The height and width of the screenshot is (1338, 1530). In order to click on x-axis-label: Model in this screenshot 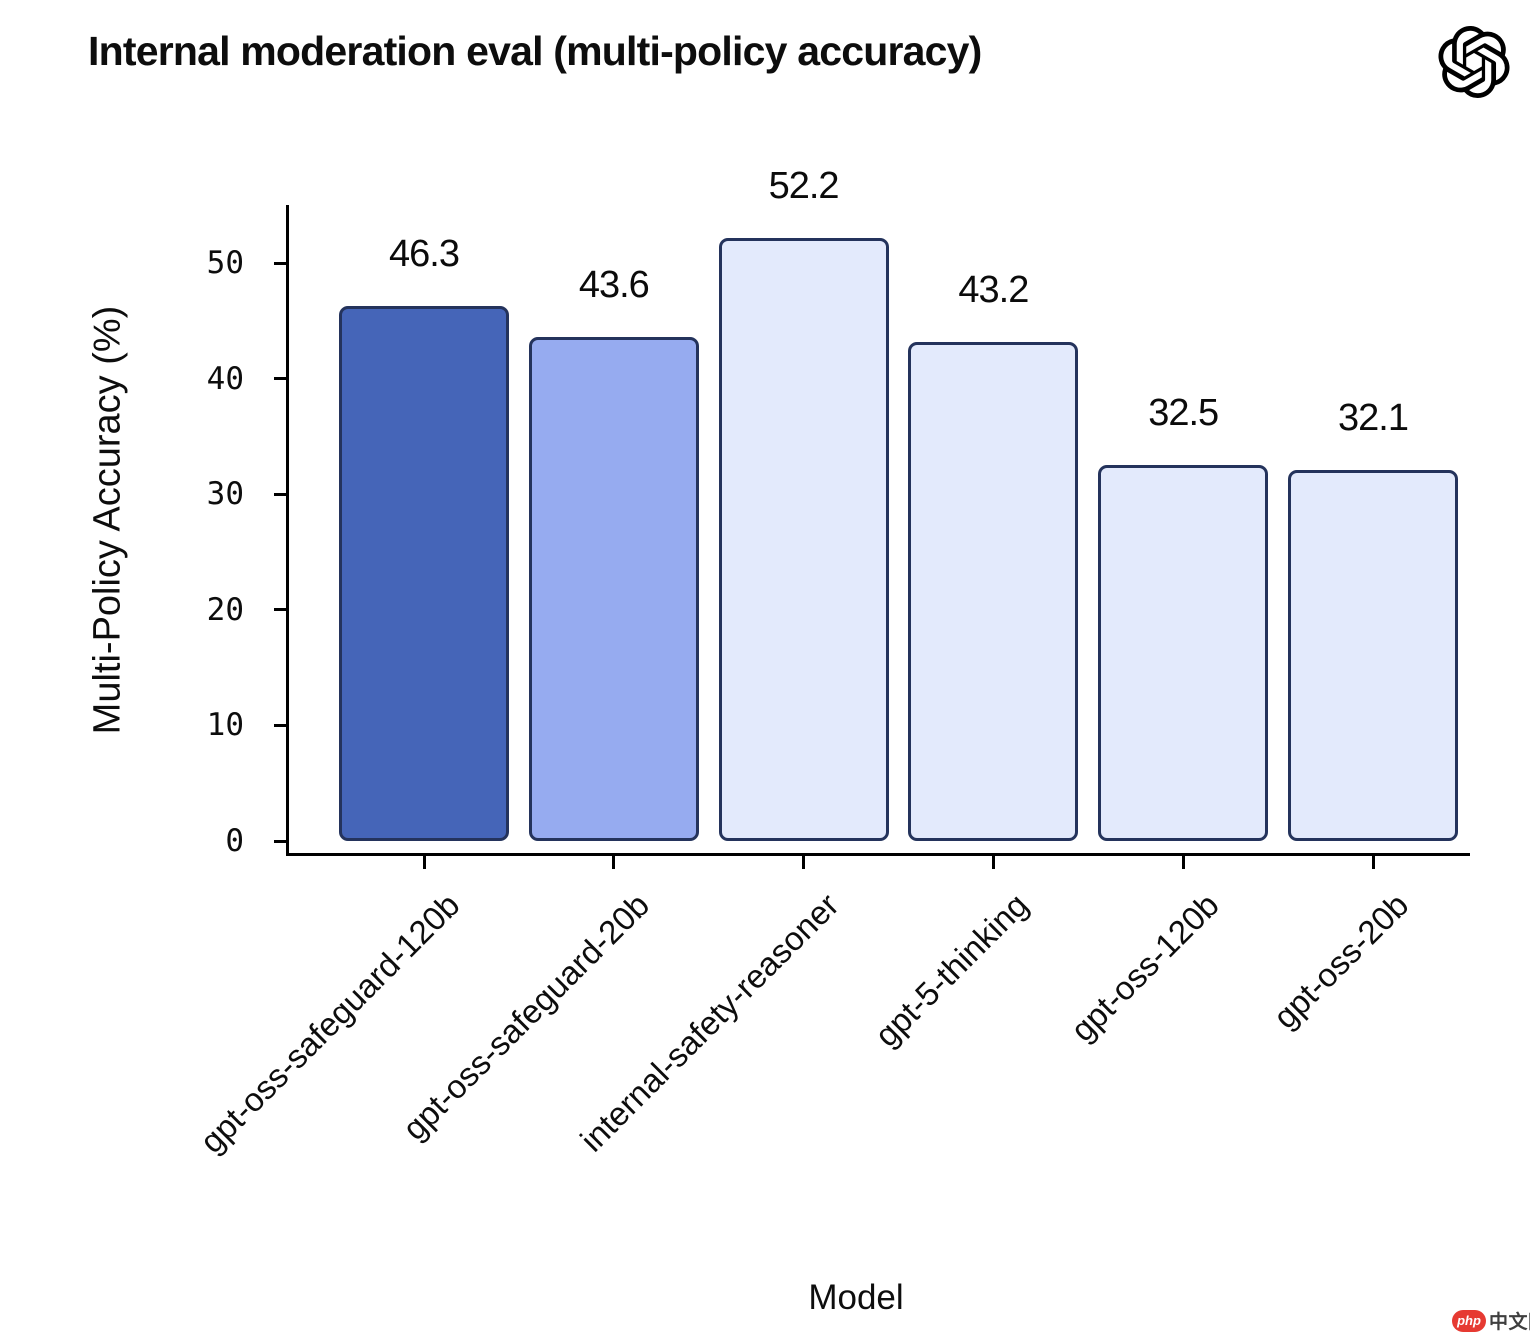, I will do `click(856, 1297)`.